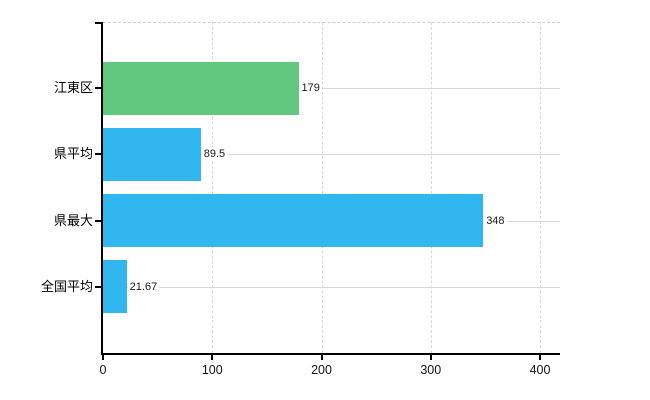 This screenshot has width=650, height=400. Describe the element at coordinates (143, 286) in the screenshot. I see `bar-value-label: 21.67` at that location.